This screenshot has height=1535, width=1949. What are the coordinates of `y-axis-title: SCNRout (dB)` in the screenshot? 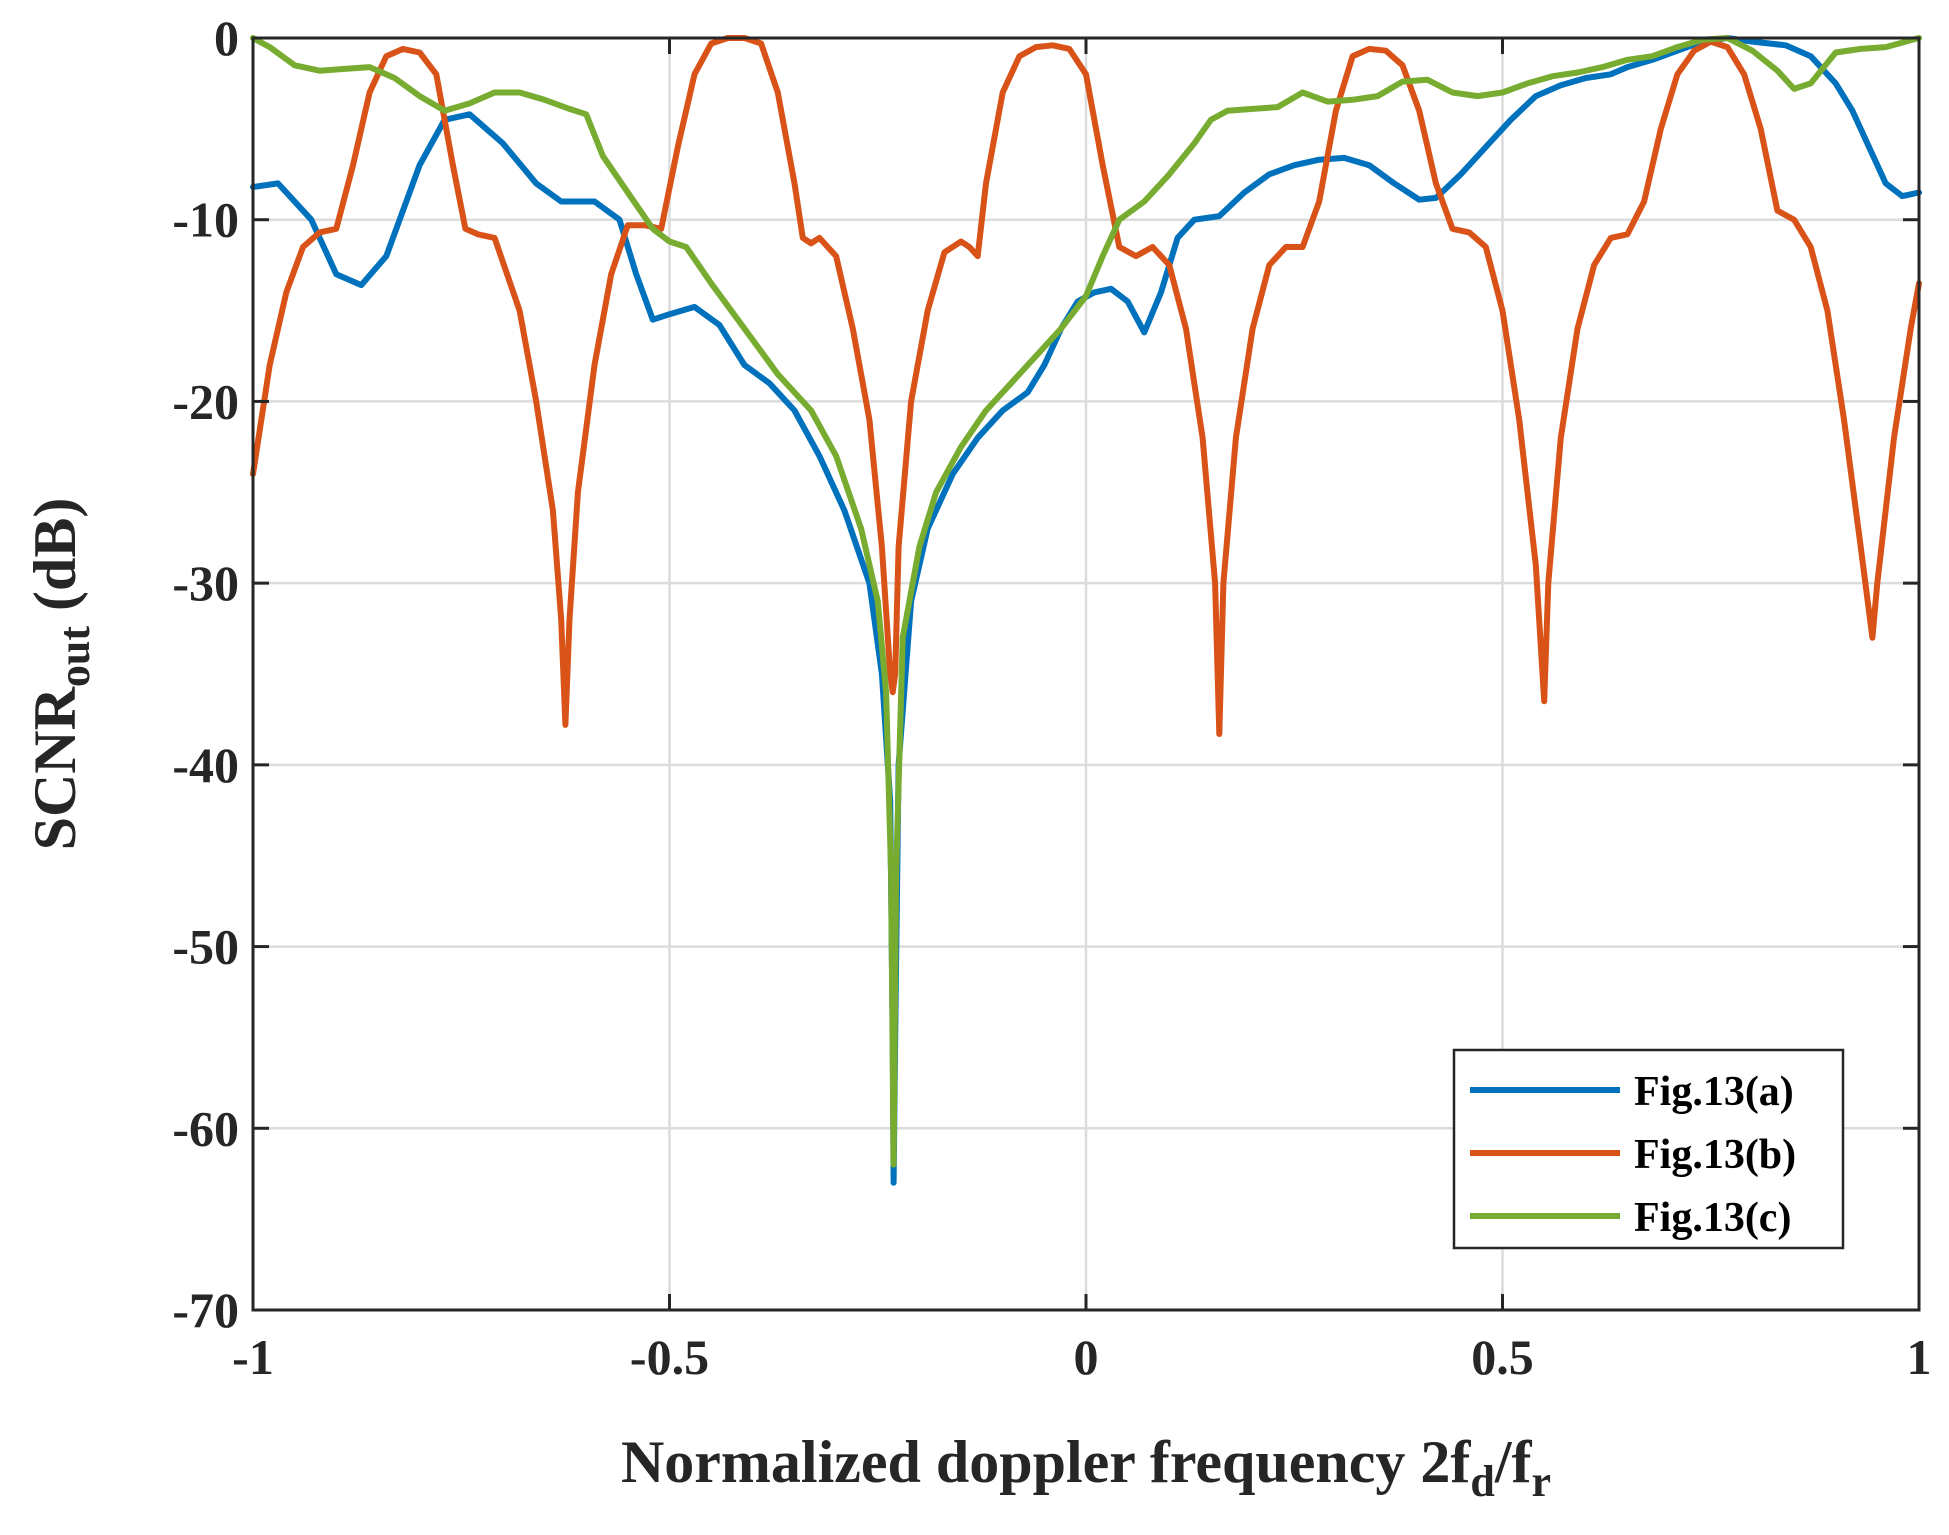 It's located at (60, 674).